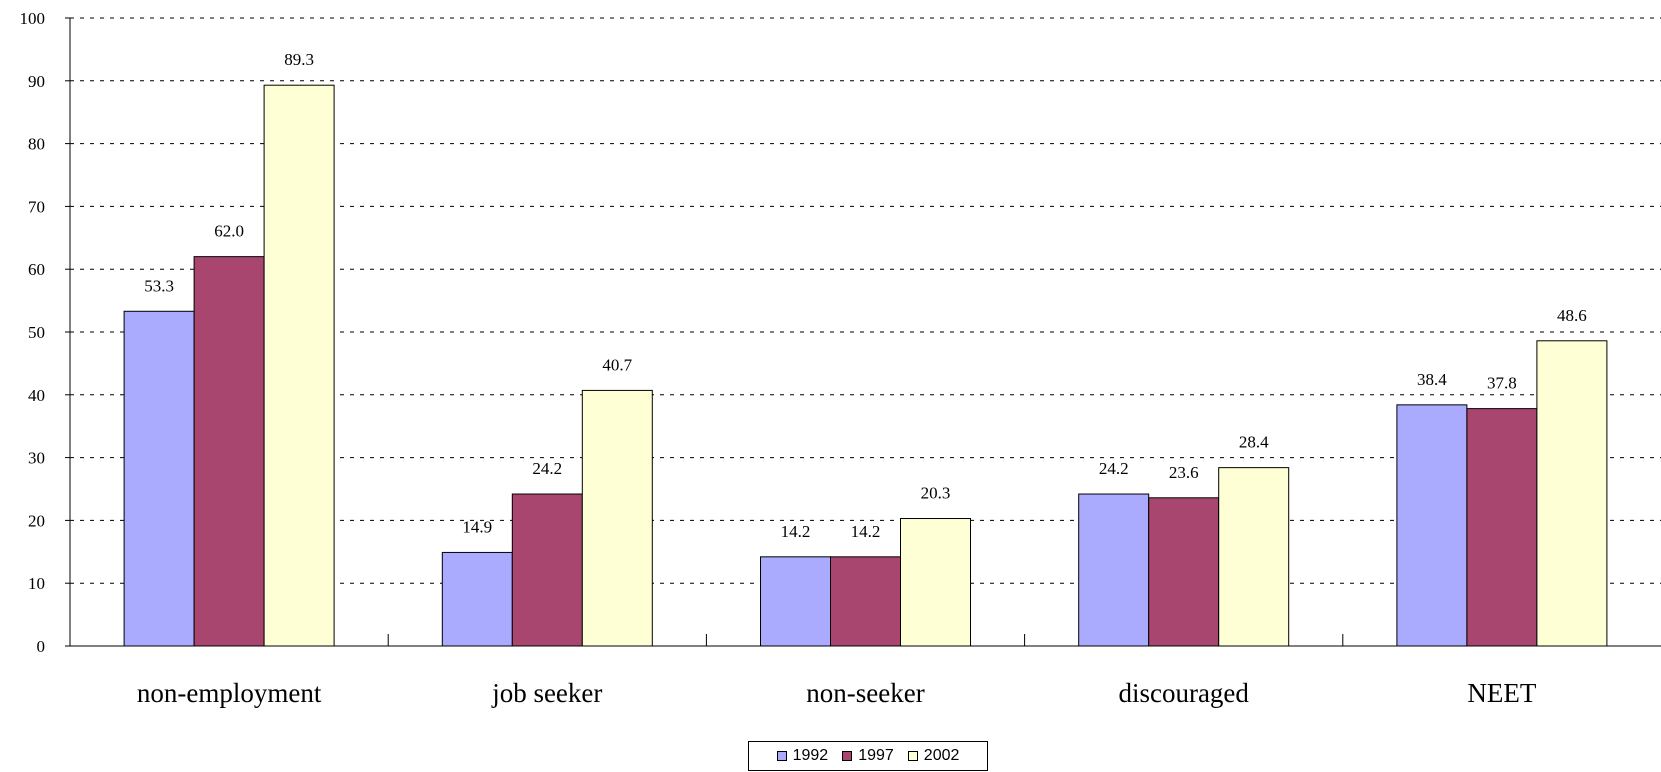  What do you see at coordinates (229, 451) in the screenshot?
I see `bar-1997-non-employment` at bounding box center [229, 451].